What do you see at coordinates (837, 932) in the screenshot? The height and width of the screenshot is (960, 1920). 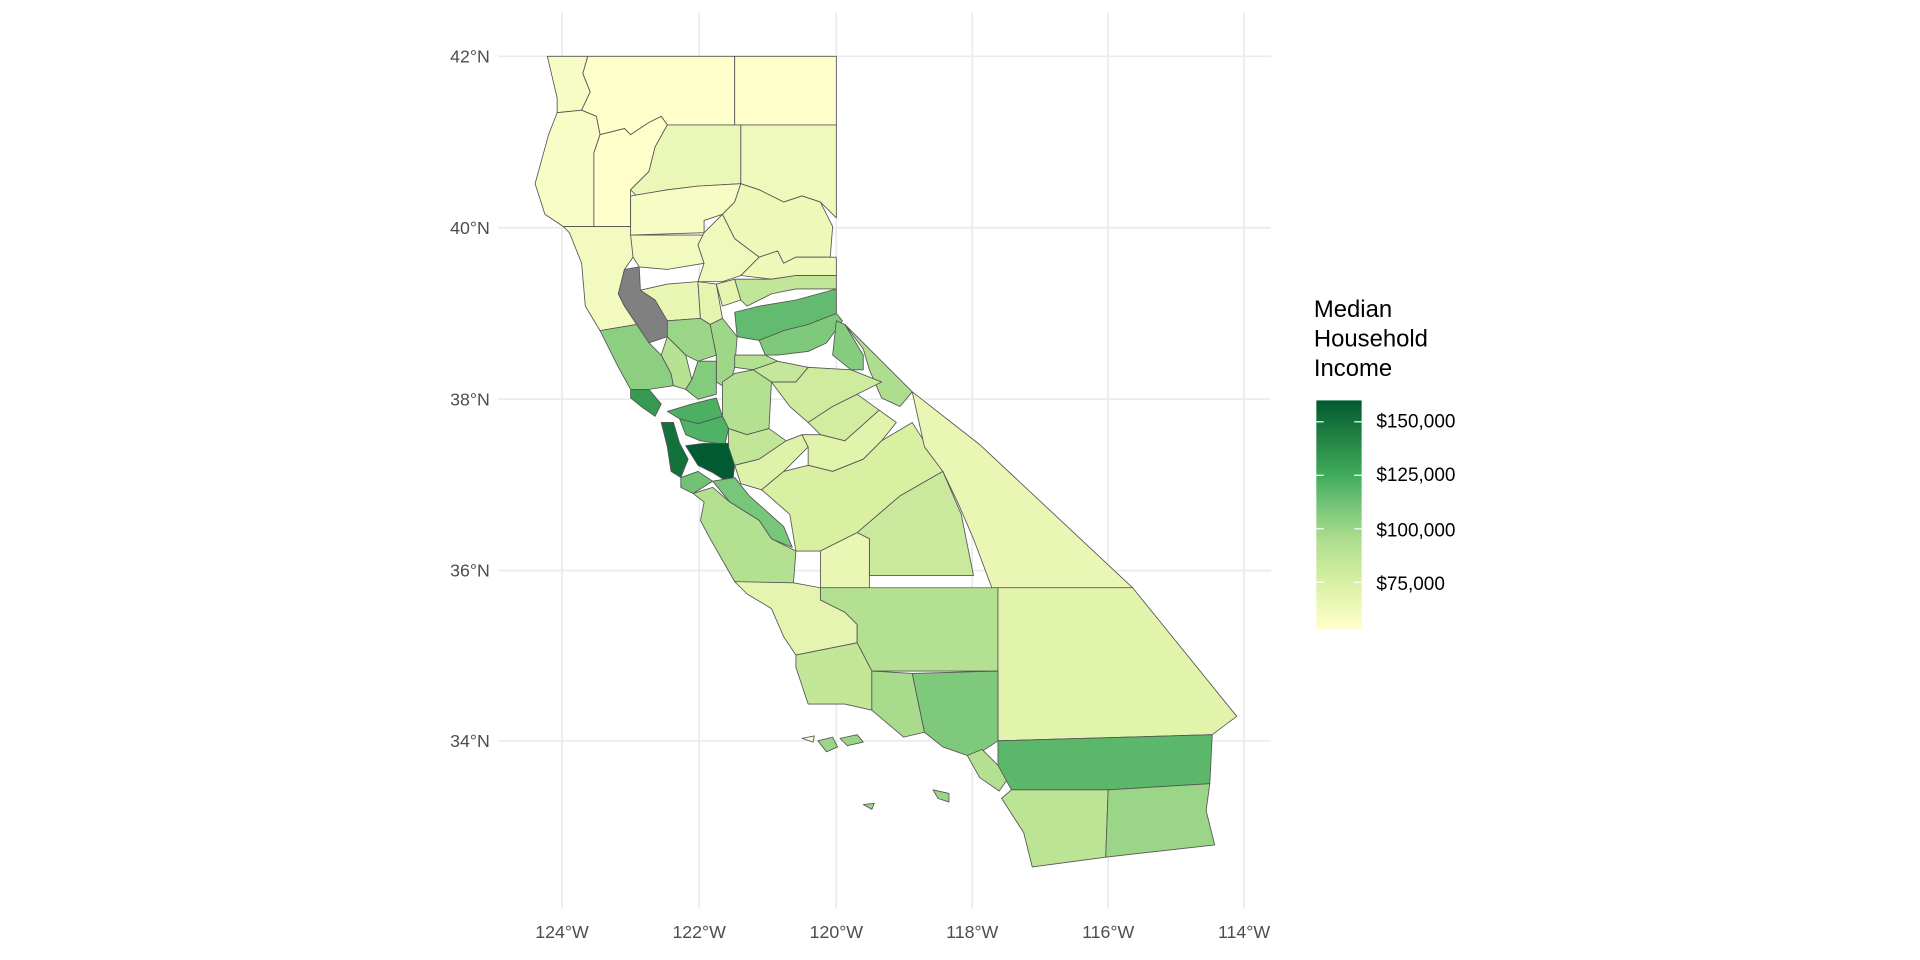 I see `x-tick-label: 120°W` at bounding box center [837, 932].